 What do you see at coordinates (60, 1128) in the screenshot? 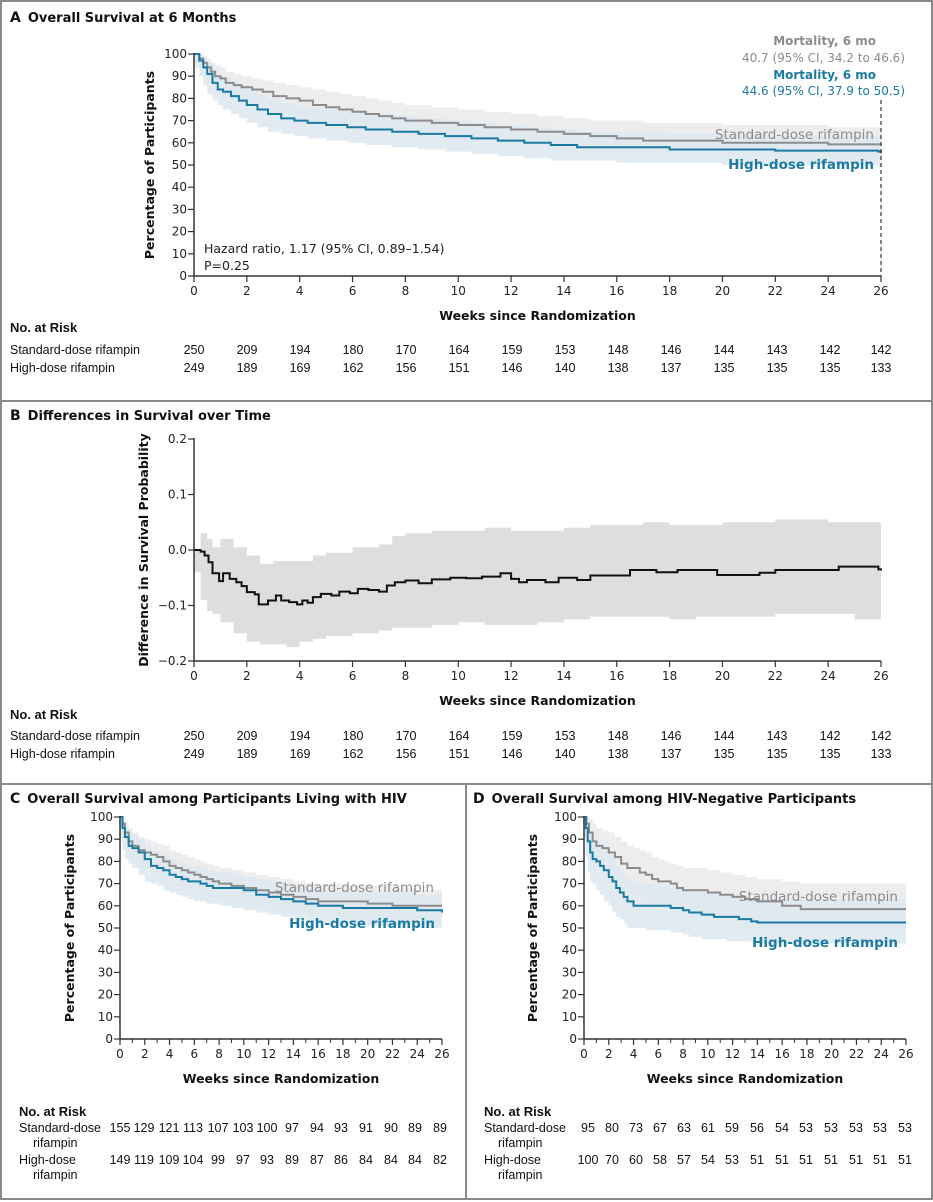
I see `at-risk-row-label-line1: Standard-dose` at bounding box center [60, 1128].